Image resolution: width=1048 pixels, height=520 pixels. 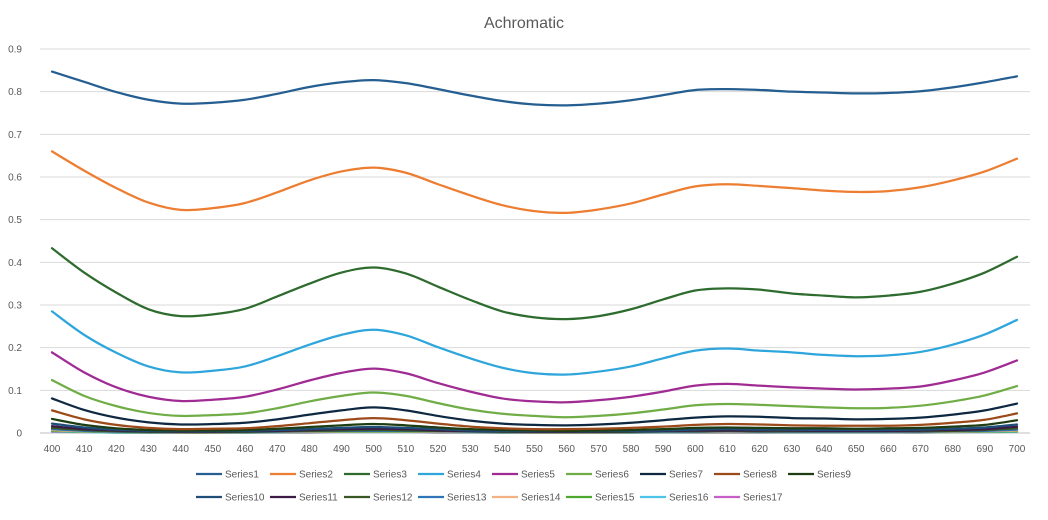 I want to click on legend-label: Series16, so click(x=689, y=498).